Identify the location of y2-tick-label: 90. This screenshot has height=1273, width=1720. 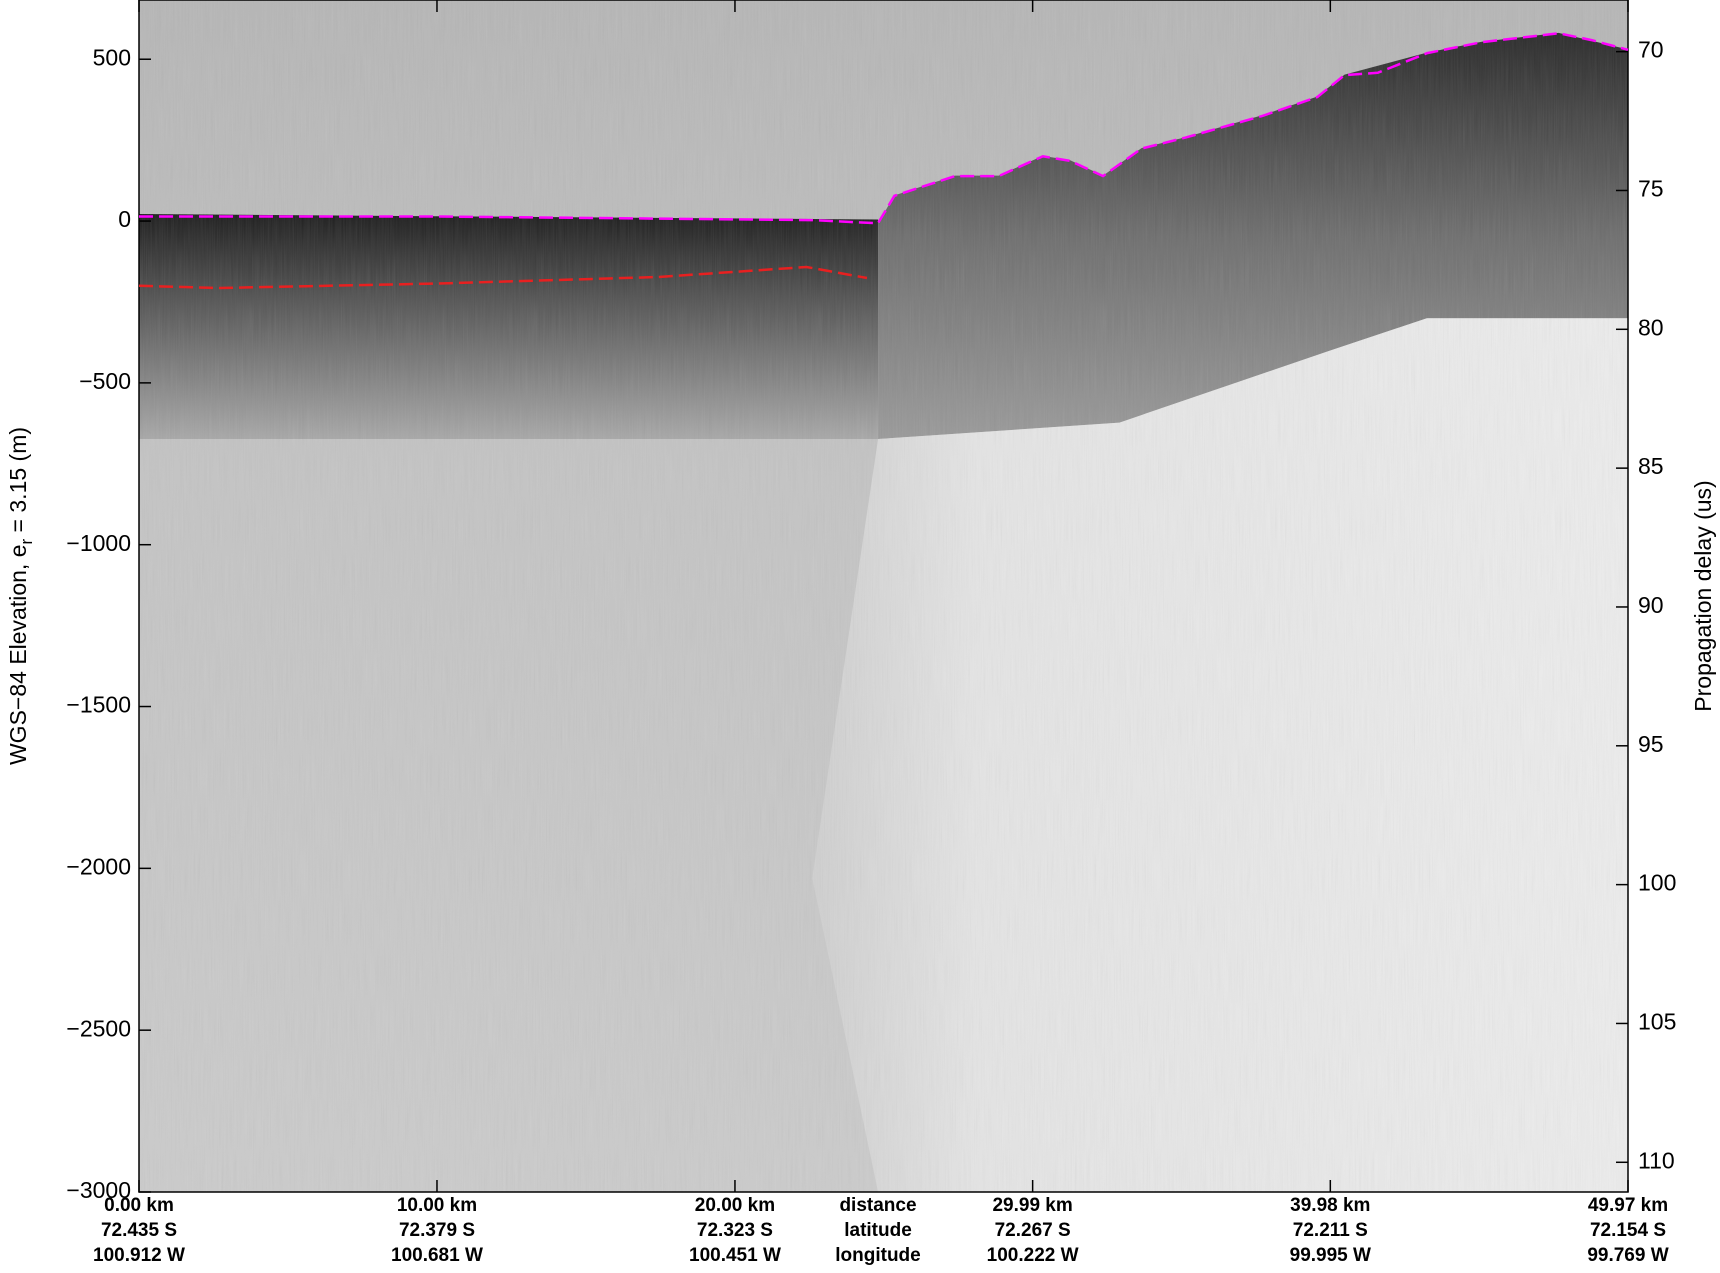
(1651, 605).